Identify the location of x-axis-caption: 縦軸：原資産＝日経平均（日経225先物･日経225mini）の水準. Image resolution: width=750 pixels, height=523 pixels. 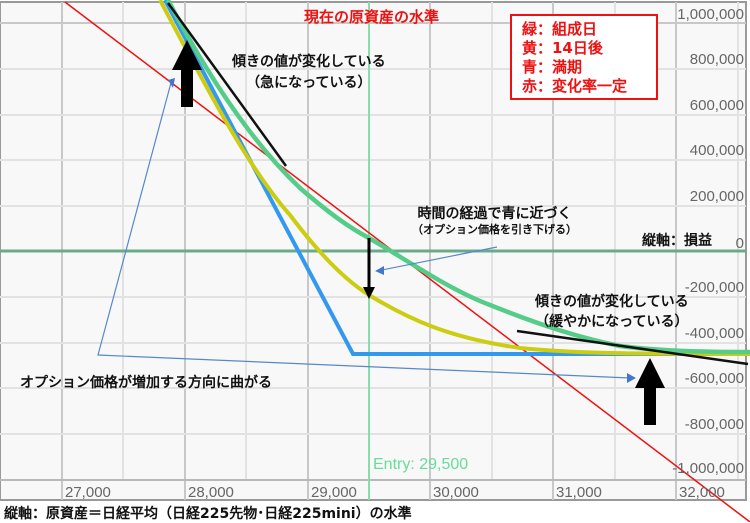
(208, 514).